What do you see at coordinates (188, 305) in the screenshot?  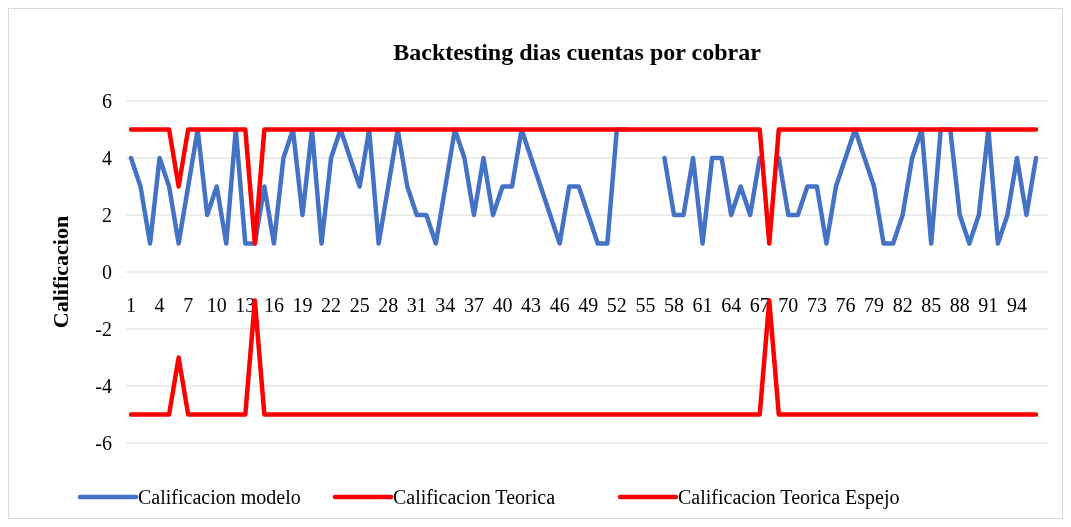 I see `x-tick-label: 7` at bounding box center [188, 305].